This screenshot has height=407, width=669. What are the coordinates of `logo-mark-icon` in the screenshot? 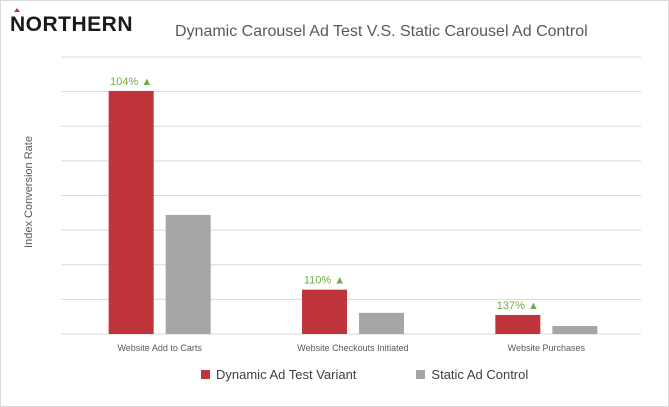 It's located at (17, 10).